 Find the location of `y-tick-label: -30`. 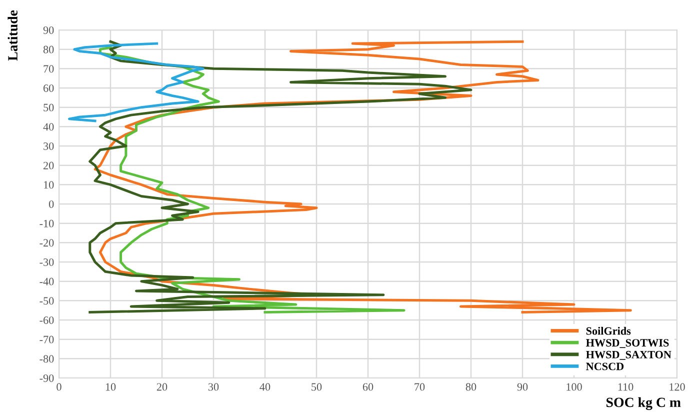

y-tick-label: -30 is located at coordinates (47, 262).